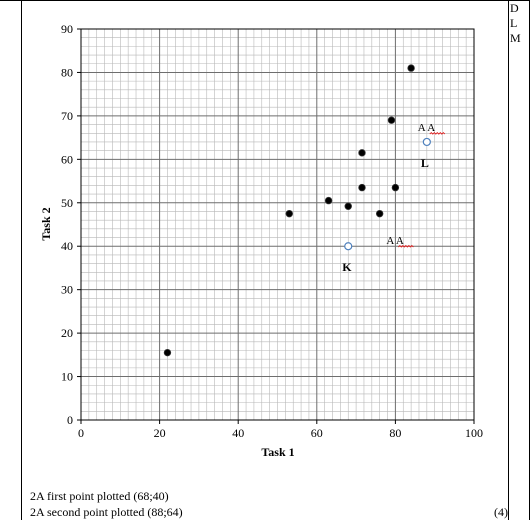  Describe the element at coordinates (71, 224) in the screenshot. I see `y-axis-ticks: 0 10 20 30 40 50 60 70 80 90` at that location.